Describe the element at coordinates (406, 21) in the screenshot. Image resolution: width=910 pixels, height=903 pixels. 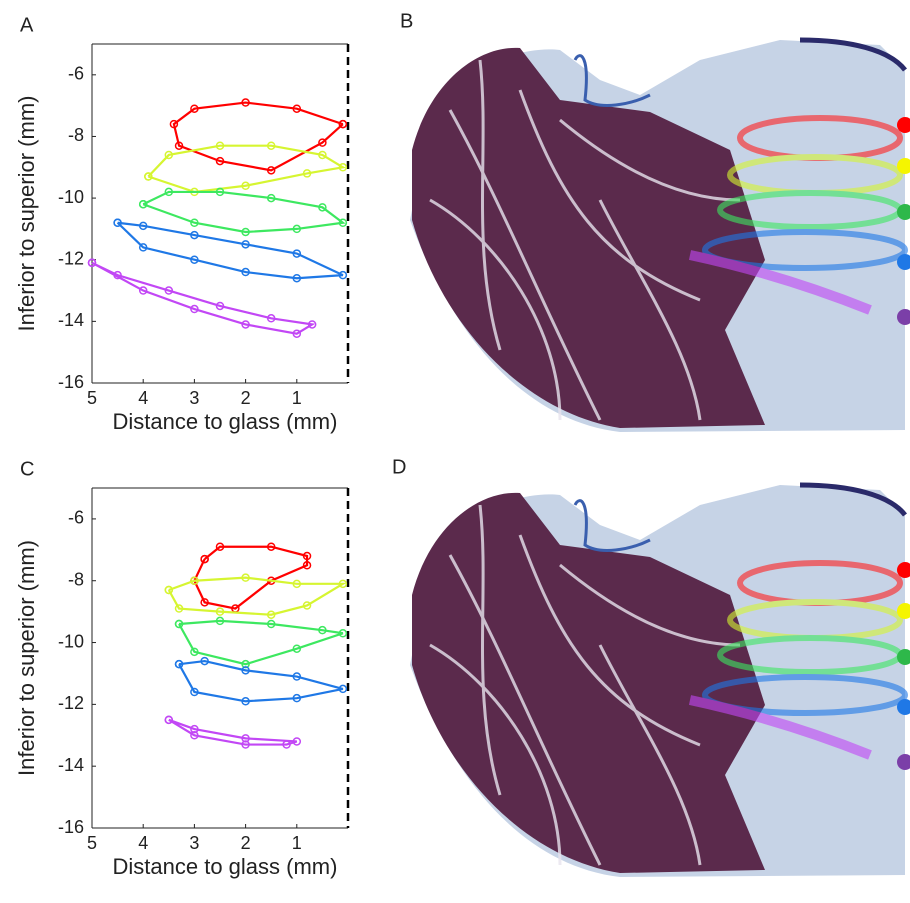
I see `panel-label: B` at that location.